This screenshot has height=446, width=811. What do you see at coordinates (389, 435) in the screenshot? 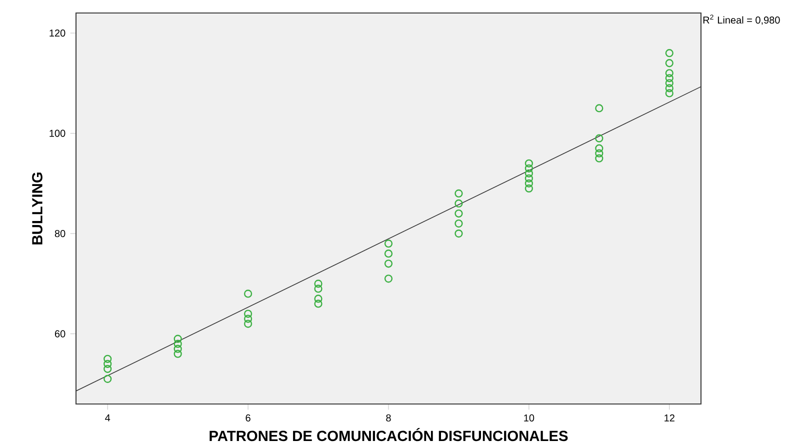
I see `x-axis-title: PATRONES DE COMUNICACIÓN DISFUNCIONALES` at bounding box center [389, 435].